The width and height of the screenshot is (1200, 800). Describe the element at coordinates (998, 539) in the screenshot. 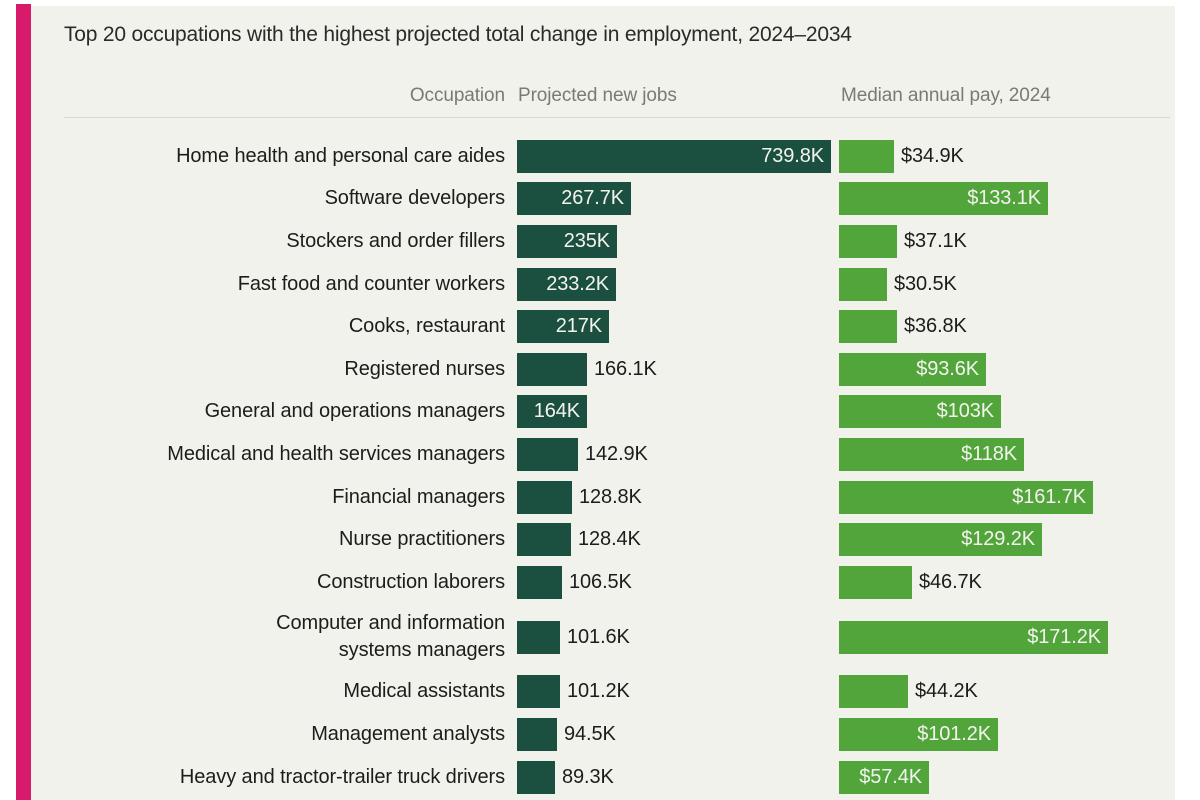

I see `median-pay-value: $129.2K` at that location.